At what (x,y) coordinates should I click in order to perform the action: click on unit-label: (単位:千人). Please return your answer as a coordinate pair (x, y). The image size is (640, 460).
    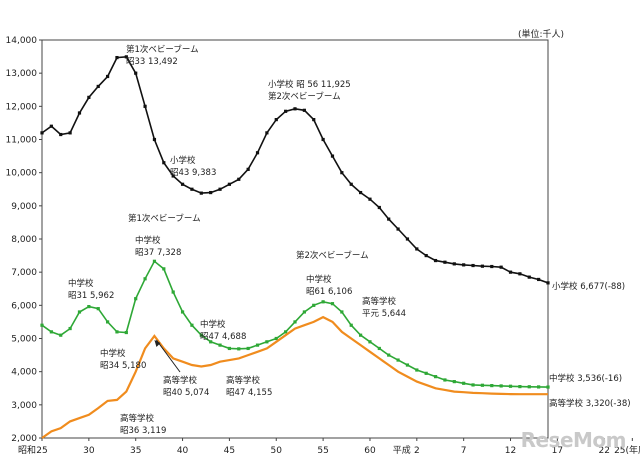
    Looking at the image, I should click on (540, 35).